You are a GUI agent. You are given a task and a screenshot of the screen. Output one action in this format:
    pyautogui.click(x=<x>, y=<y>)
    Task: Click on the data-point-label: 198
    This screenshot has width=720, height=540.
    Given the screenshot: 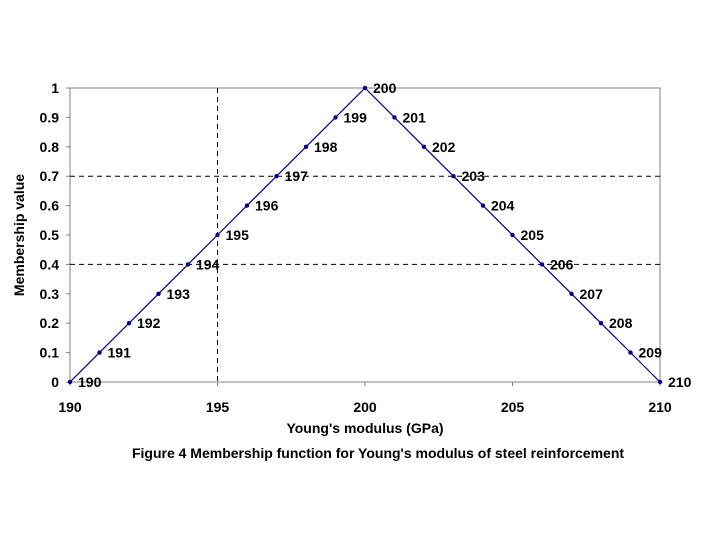 What is the action you would take?
    pyautogui.click(x=326, y=147)
    